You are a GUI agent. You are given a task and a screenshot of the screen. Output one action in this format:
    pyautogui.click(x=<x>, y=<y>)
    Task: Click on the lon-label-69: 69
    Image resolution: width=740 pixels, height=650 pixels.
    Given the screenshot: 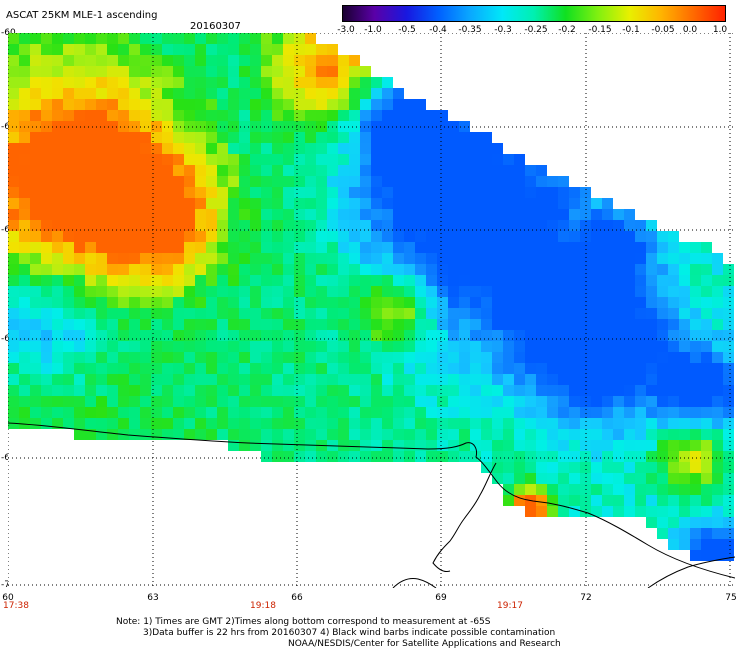 What is the action you would take?
    pyautogui.click(x=441, y=598)
    